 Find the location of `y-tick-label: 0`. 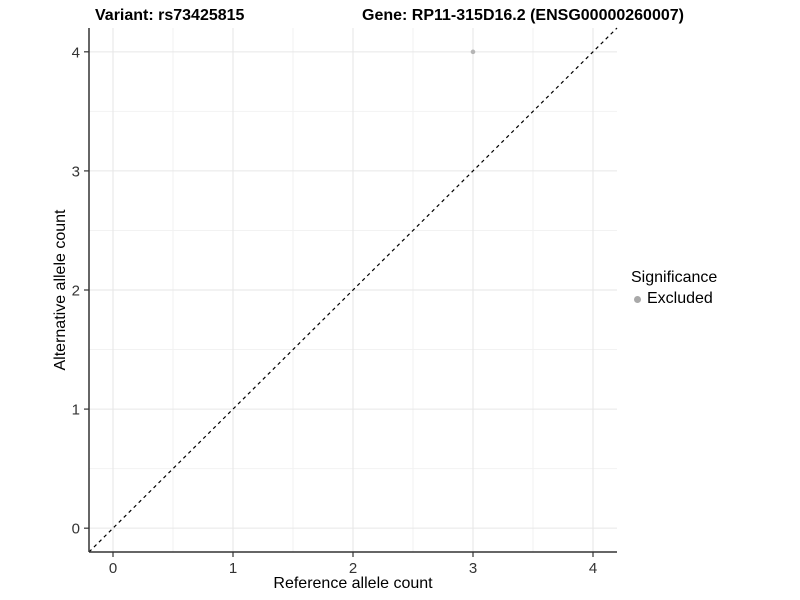

y-tick-label: 0 is located at coordinates (76, 529).